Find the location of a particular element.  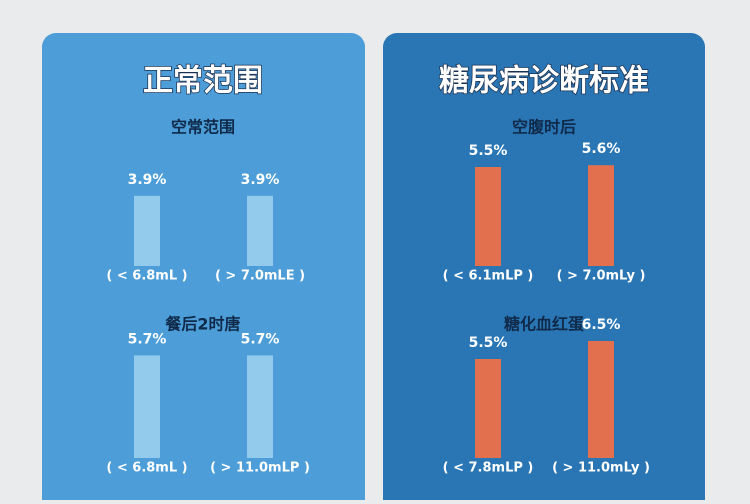

category-label: ( > 11.0mLy ) is located at coordinates (601, 468).